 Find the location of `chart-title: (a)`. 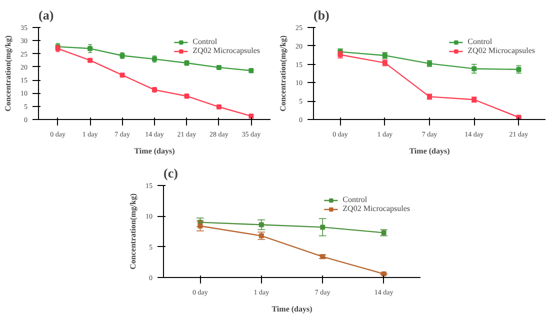

chart-title: (a) is located at coordinates (46, 15).